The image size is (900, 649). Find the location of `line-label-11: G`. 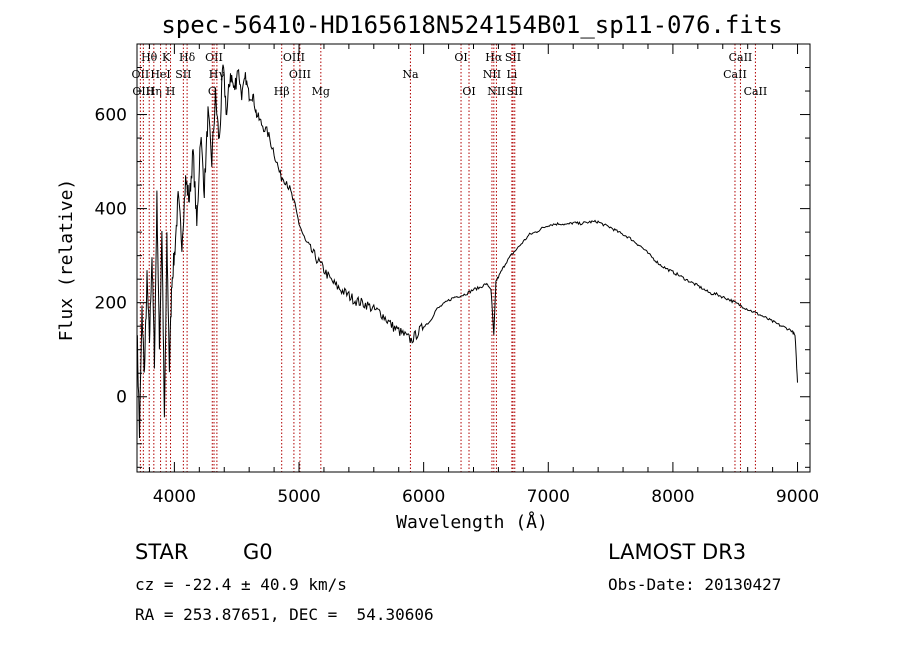

line-label-11: G is located at coordinates (212, 91).